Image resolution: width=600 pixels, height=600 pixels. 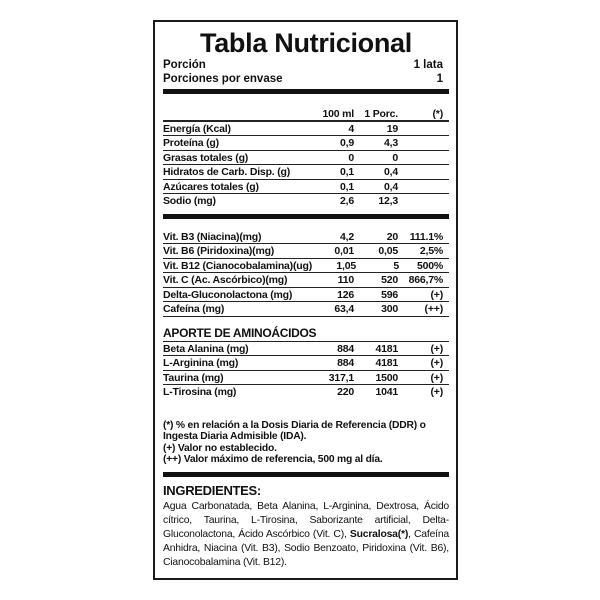 What do you see at coordinates (439, 79) in the screenshot?
I see `servings-value: 1` at bounding box center [439, 79].